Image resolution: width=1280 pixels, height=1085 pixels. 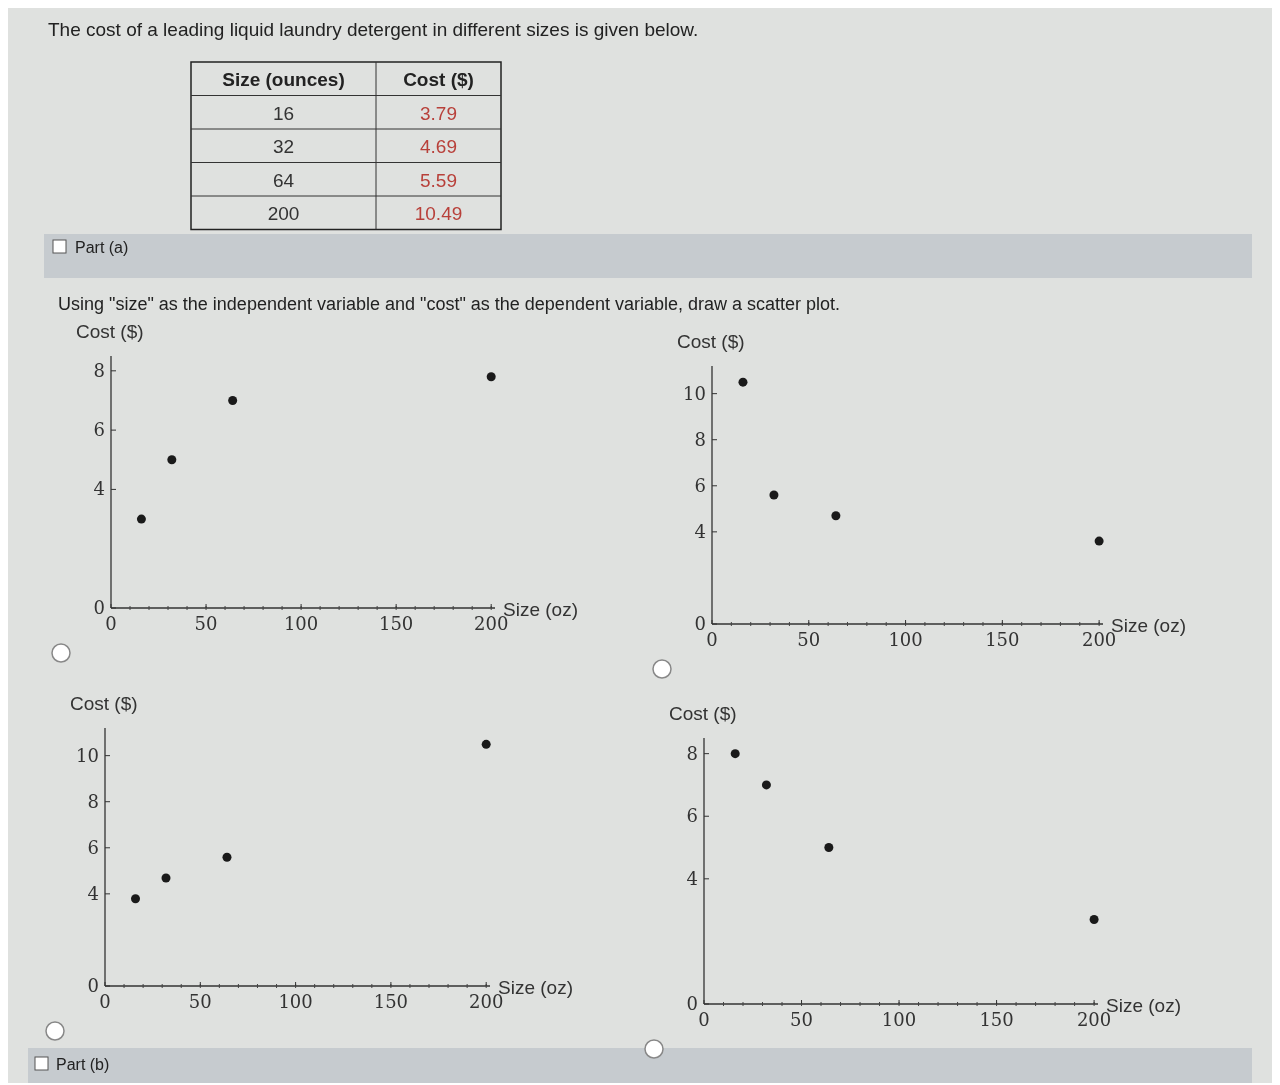 What do you see at coordinates (283, 113) in the screenshot?
I see `category-label: 16` at bounding box center [283, 113].